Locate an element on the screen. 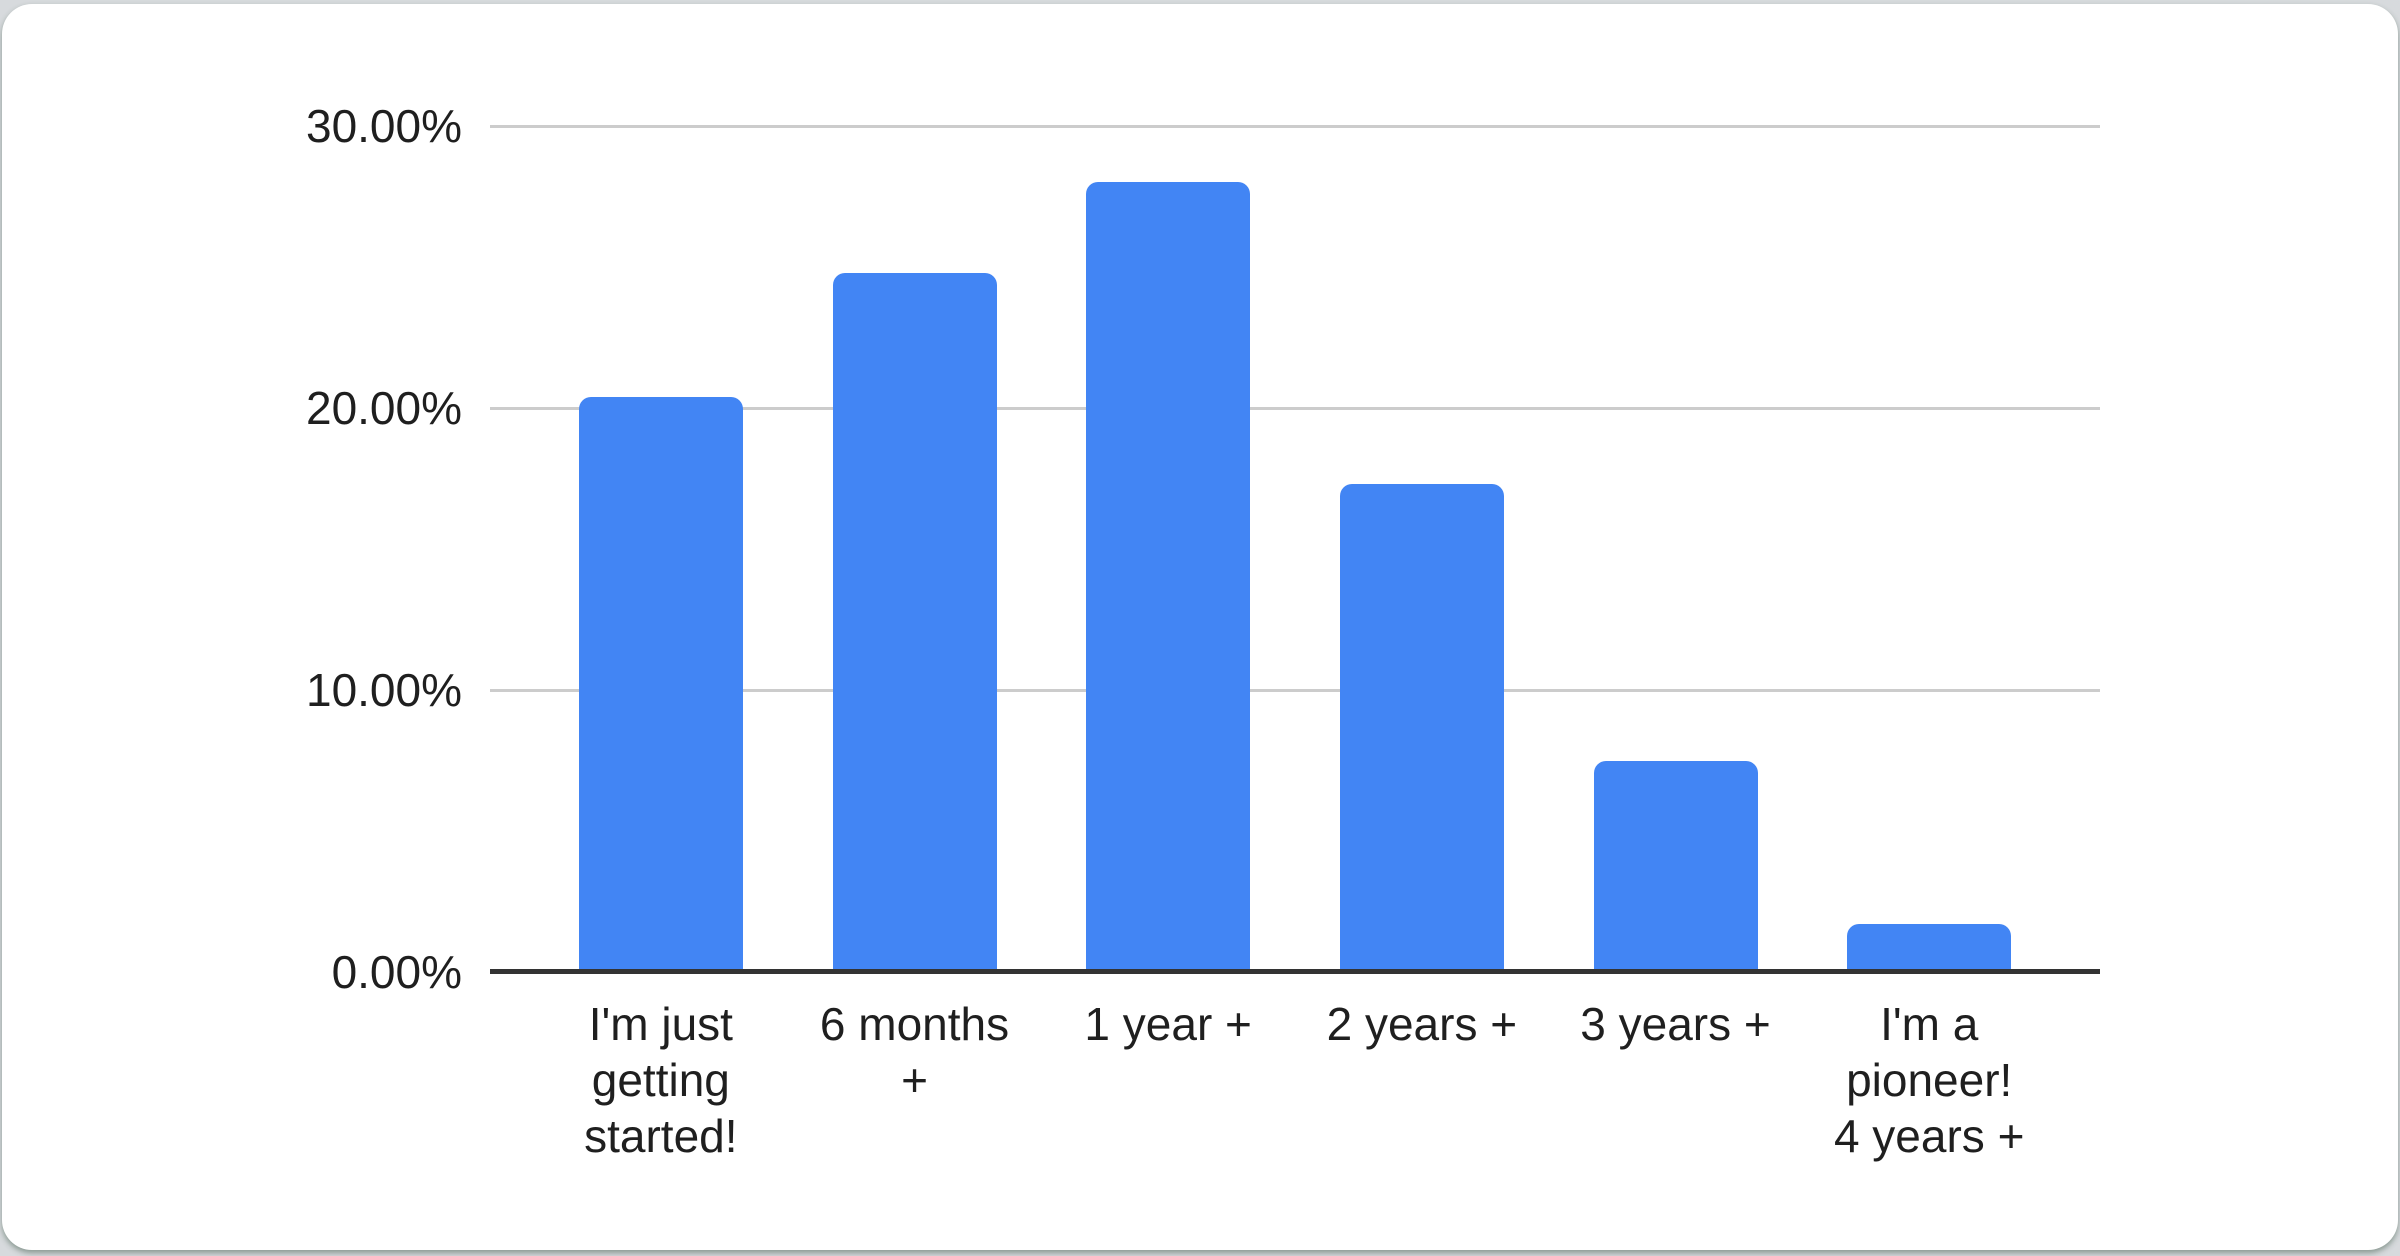 Image resolution: width=2400 pixels, height=1256 pixels. x-category-label-line: pioneer! is located at coordinates (1929, 1080).